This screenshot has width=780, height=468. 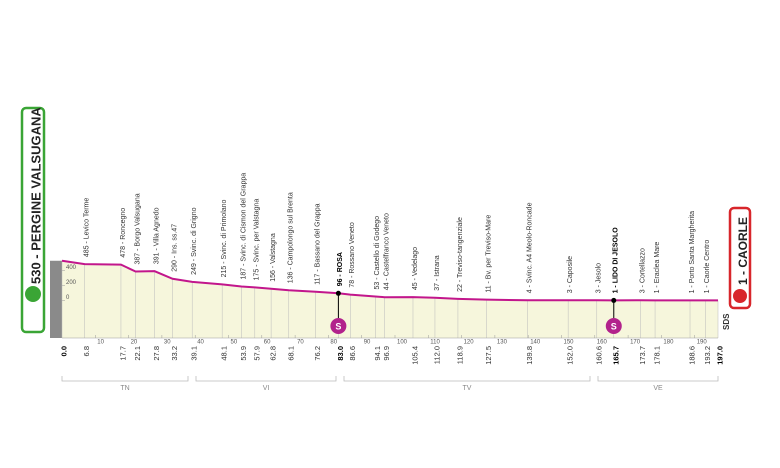 What do you see at coordinates (570, 355) in the screenshot?
I see `km-label: 152.0` at bounding box center [570, 355].